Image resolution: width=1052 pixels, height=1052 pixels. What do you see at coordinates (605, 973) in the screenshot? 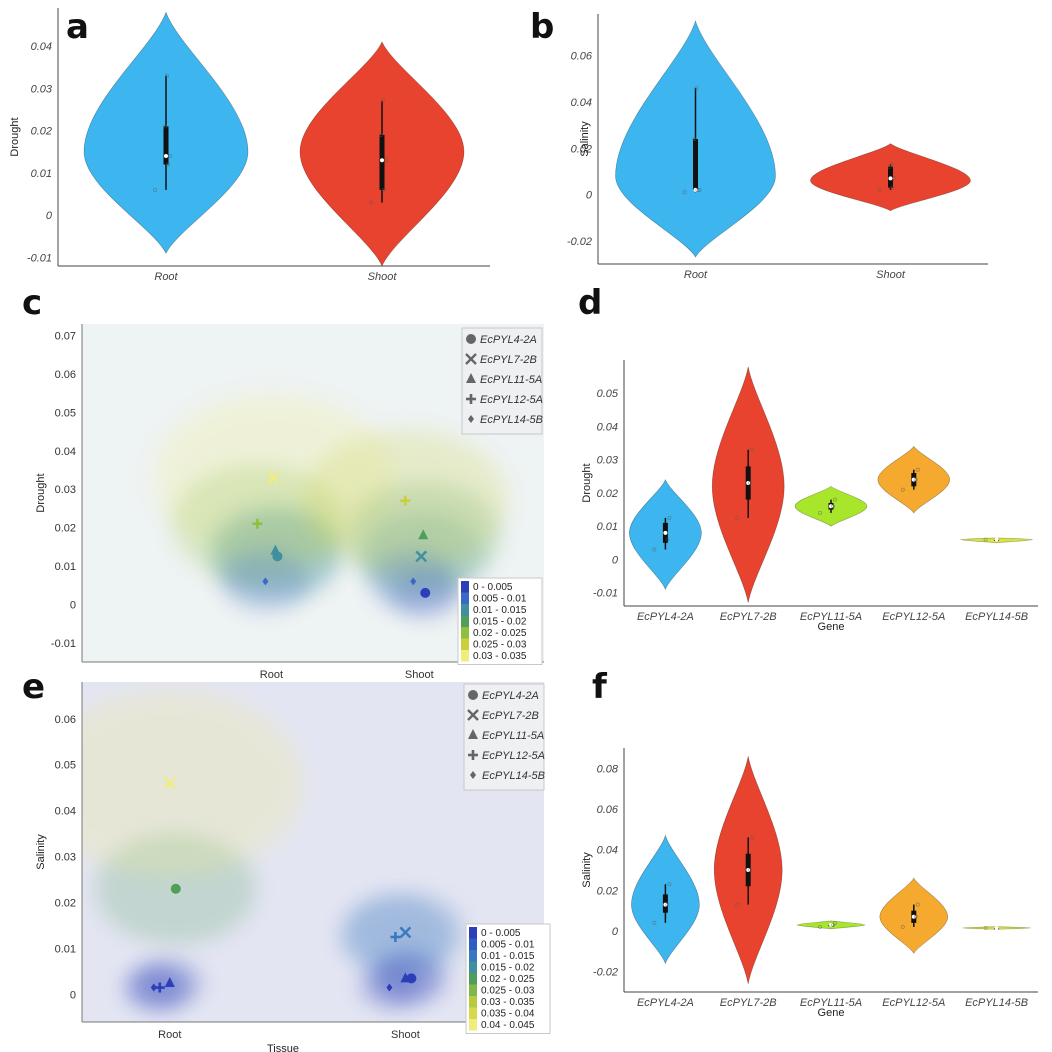
I see `y-tick-label: -0.02` at bounding box center [605, 973].